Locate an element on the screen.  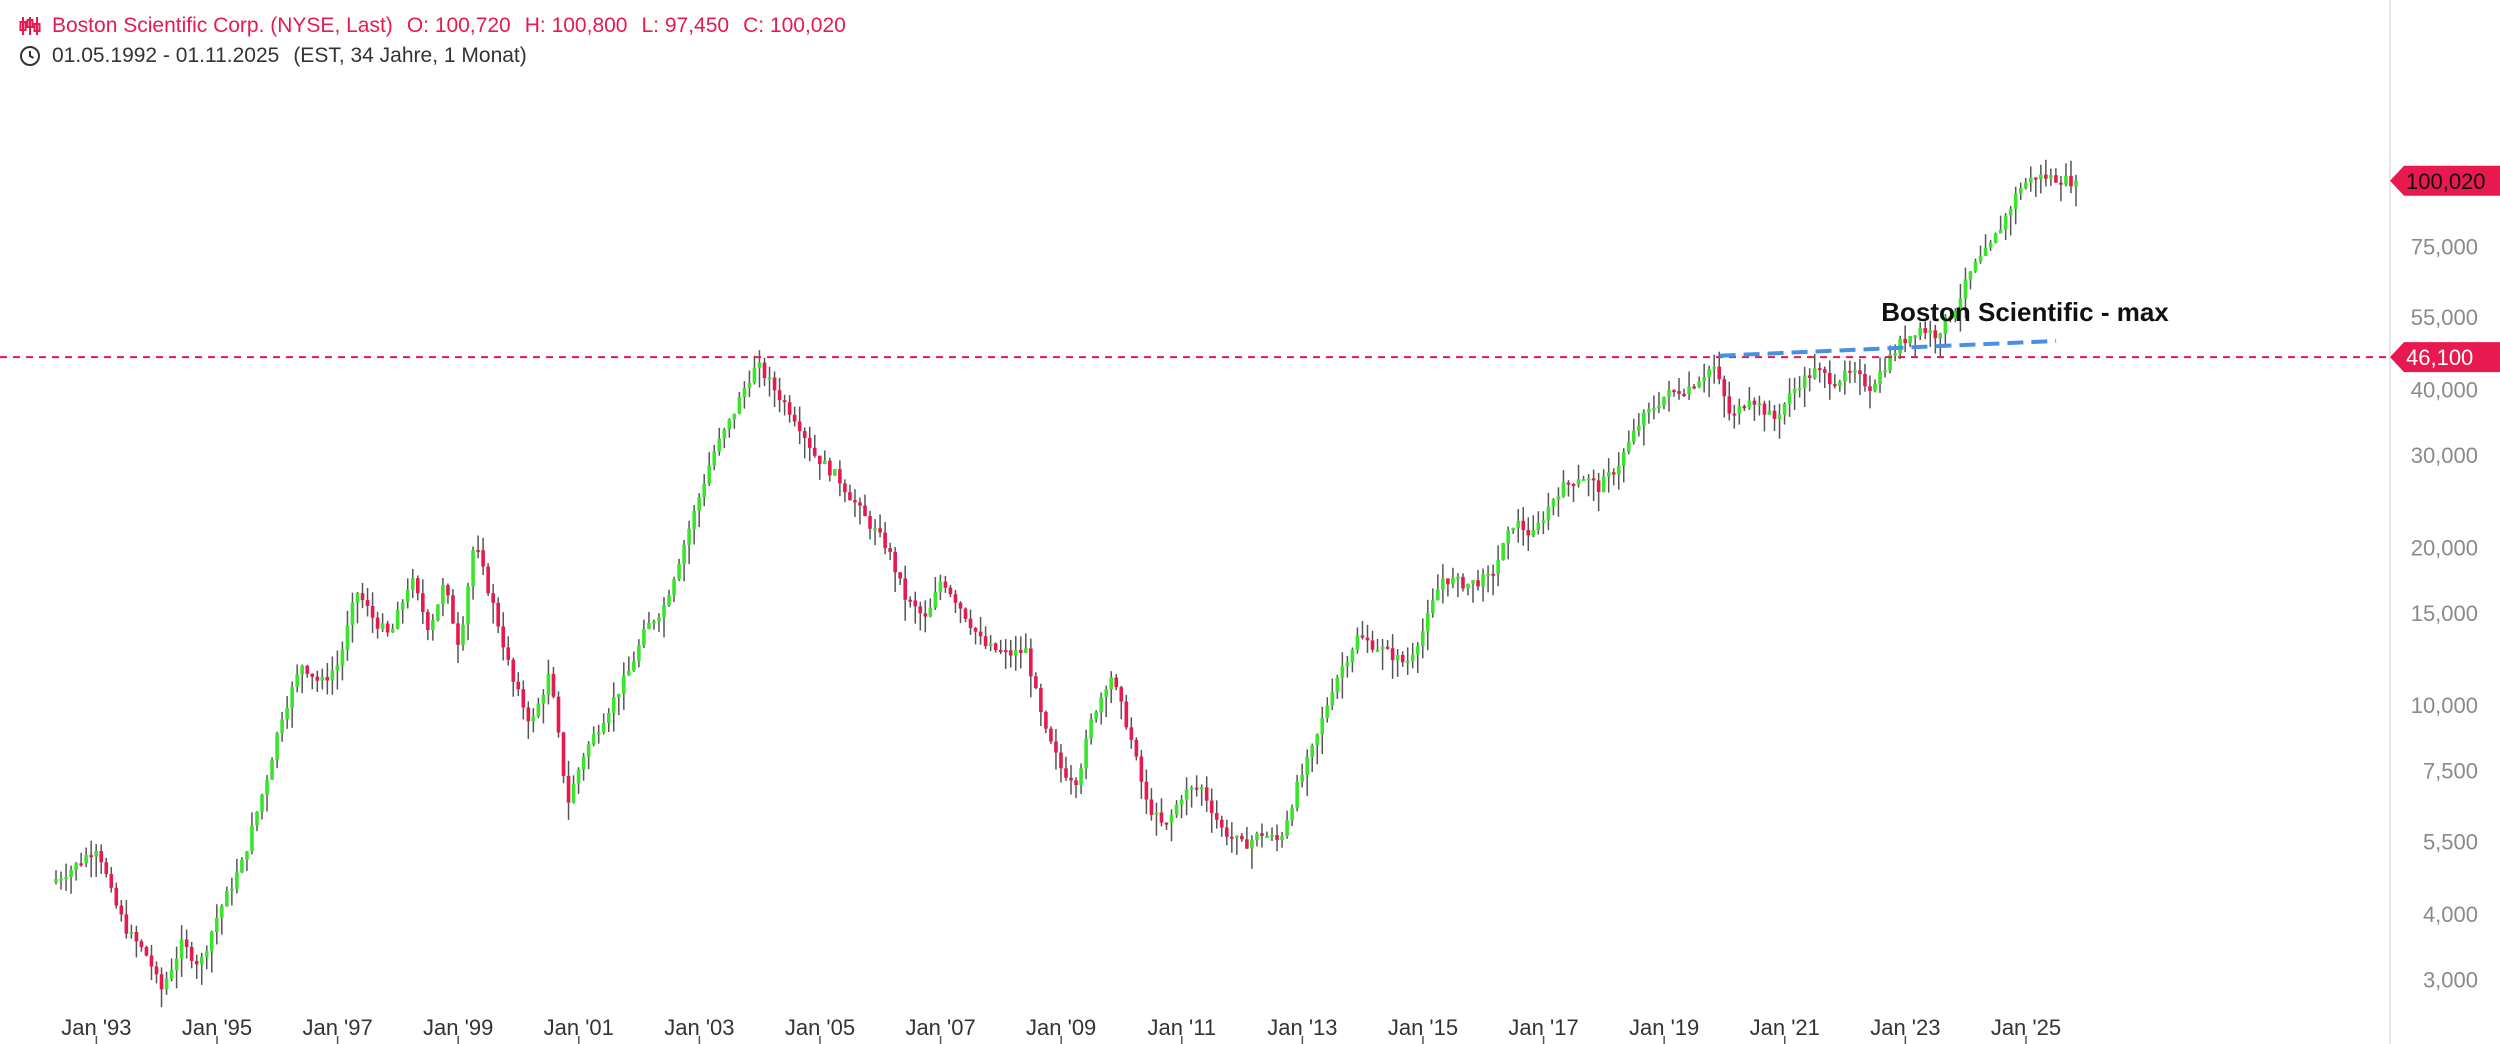
x-tick-label: Jan '11 is located at coordinates (1181, 1027).